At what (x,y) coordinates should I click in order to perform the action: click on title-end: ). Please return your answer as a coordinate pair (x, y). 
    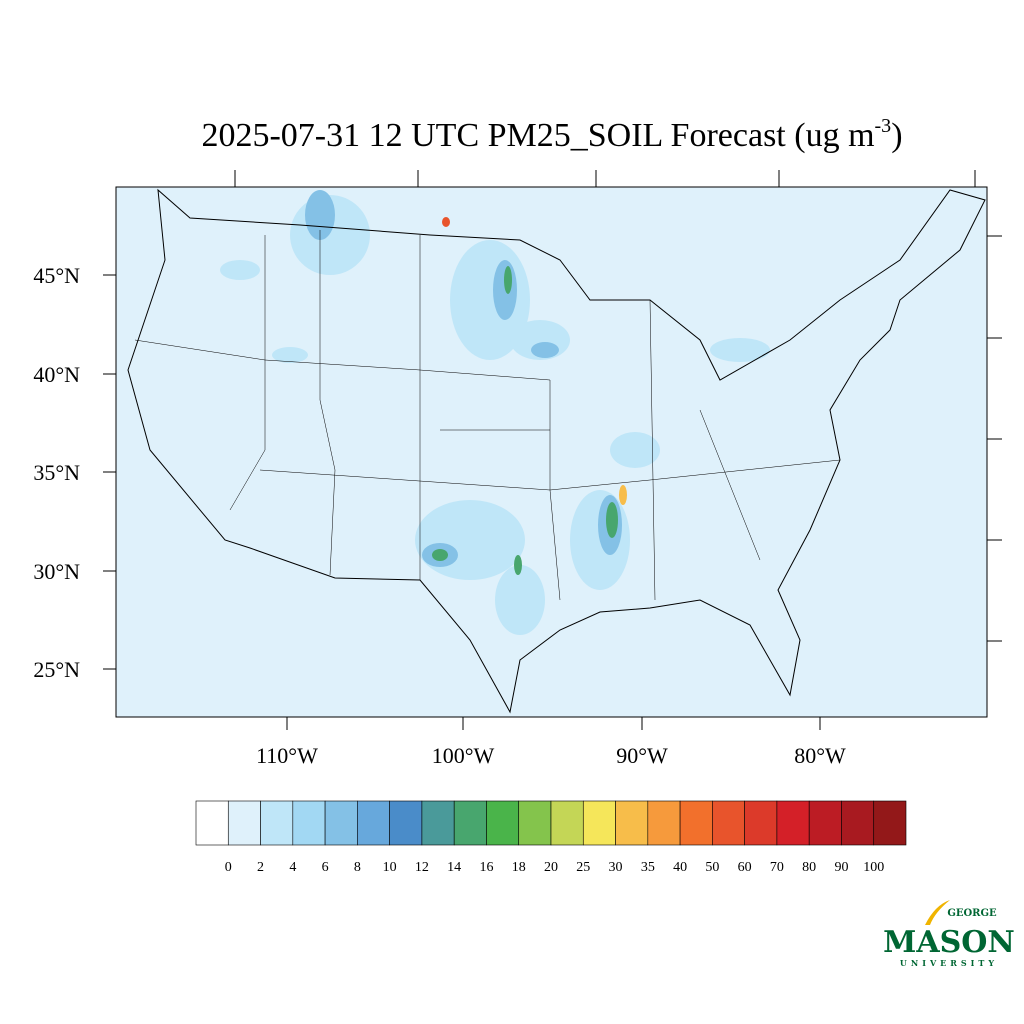
    Looking at the image, I should click on (896, 135).